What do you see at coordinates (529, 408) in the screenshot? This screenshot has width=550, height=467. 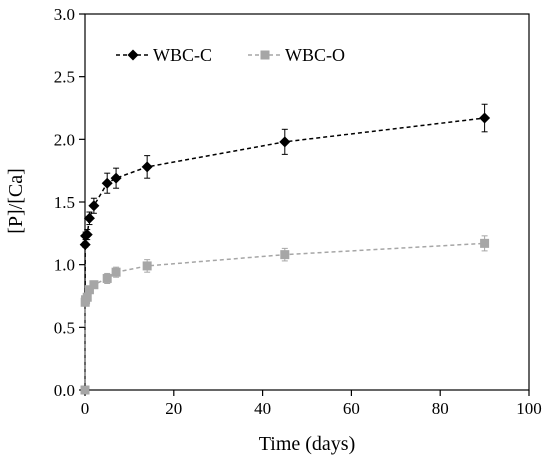 I see `x-tick-label: 100` at bounding box center [529, 408].